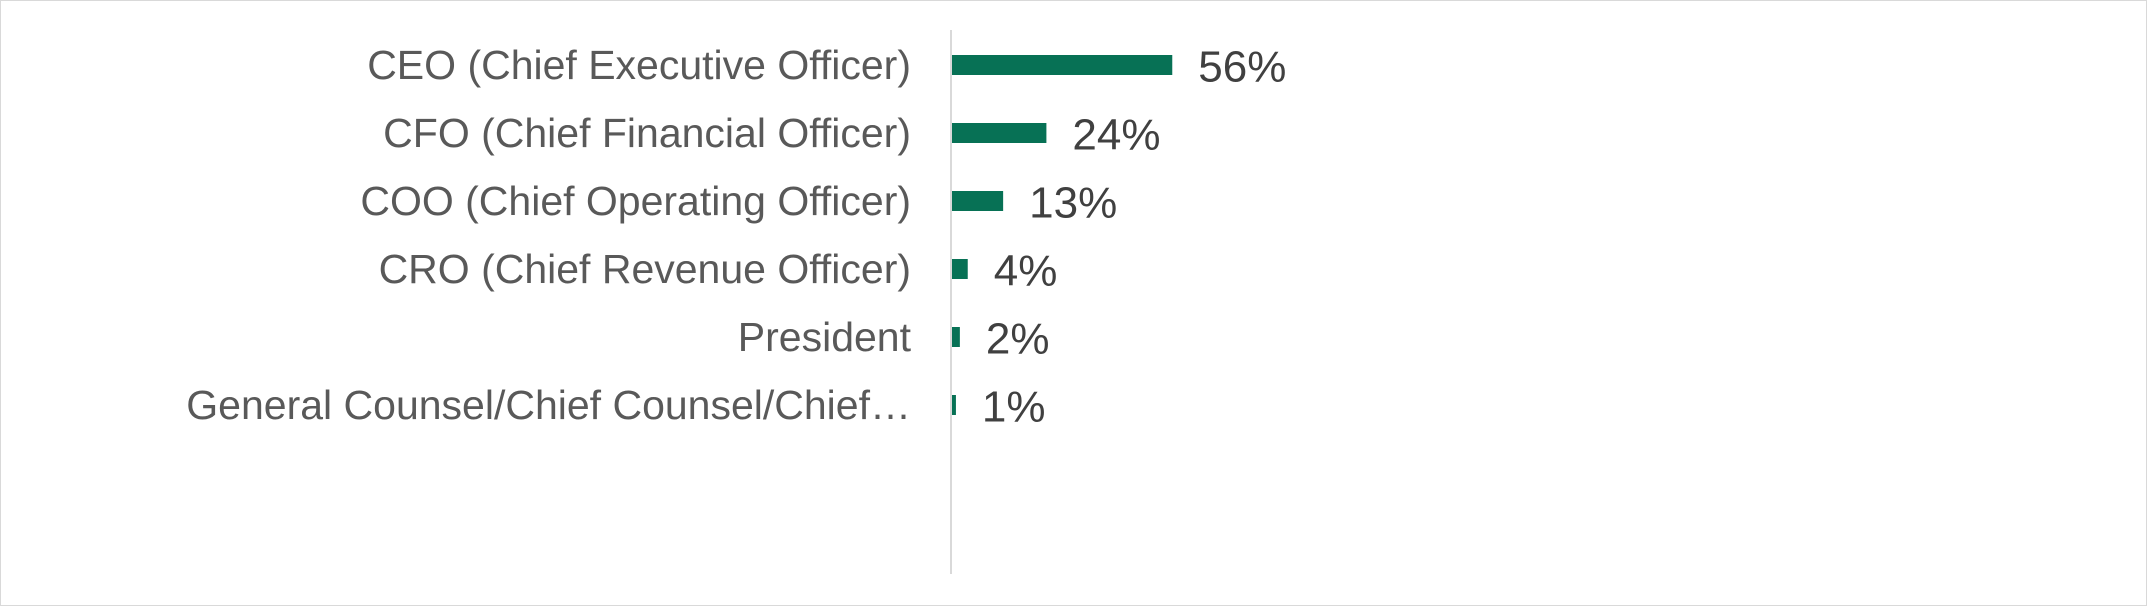 The width and height of the screenshot is (2147, 606). I want to click on category-label: CEO (Chief Executive Officer), so click(639, 65).